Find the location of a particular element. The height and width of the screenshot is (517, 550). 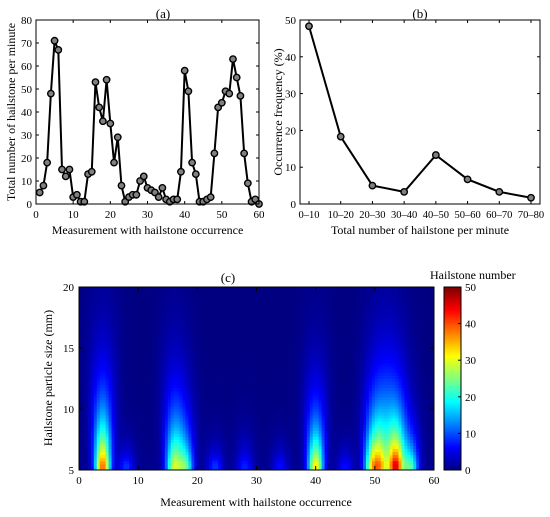

panel-b-ytick-label: 10 is located at coordinates (291, 168).